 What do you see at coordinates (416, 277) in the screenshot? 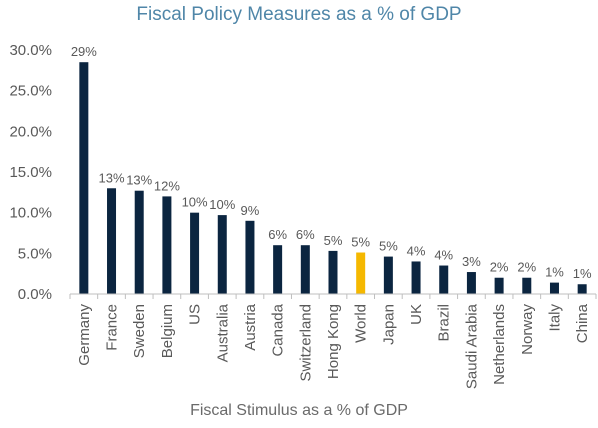
I see `bar-uk` at bounding box center [416, 277].